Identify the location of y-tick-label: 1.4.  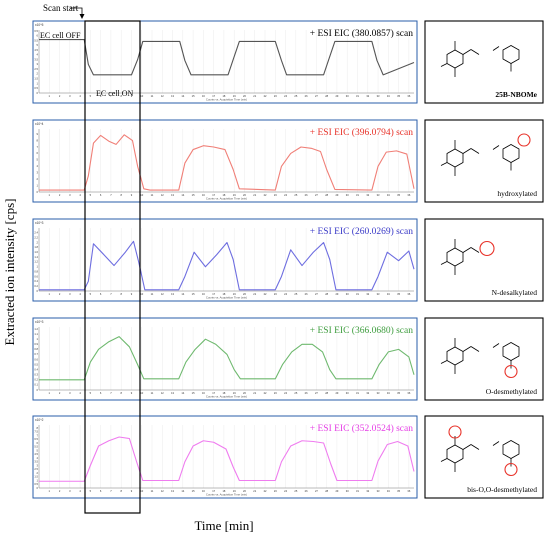
(36, 257).